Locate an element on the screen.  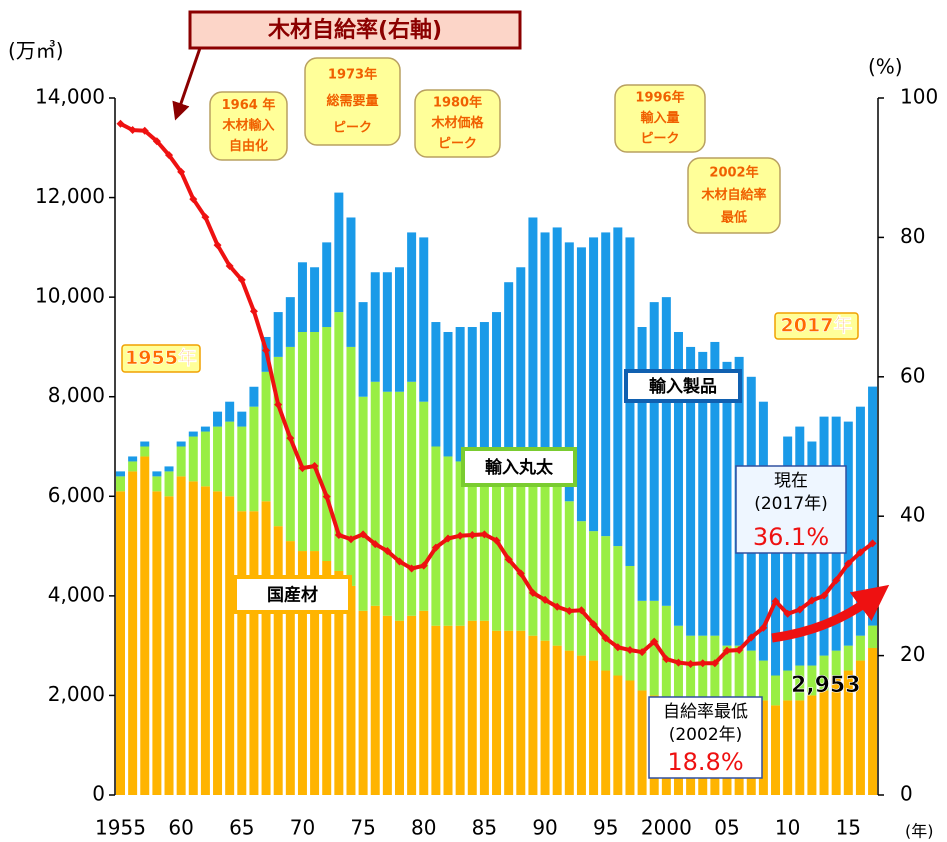
y2-tick-label: 40 is located at coordinates (912, 515).